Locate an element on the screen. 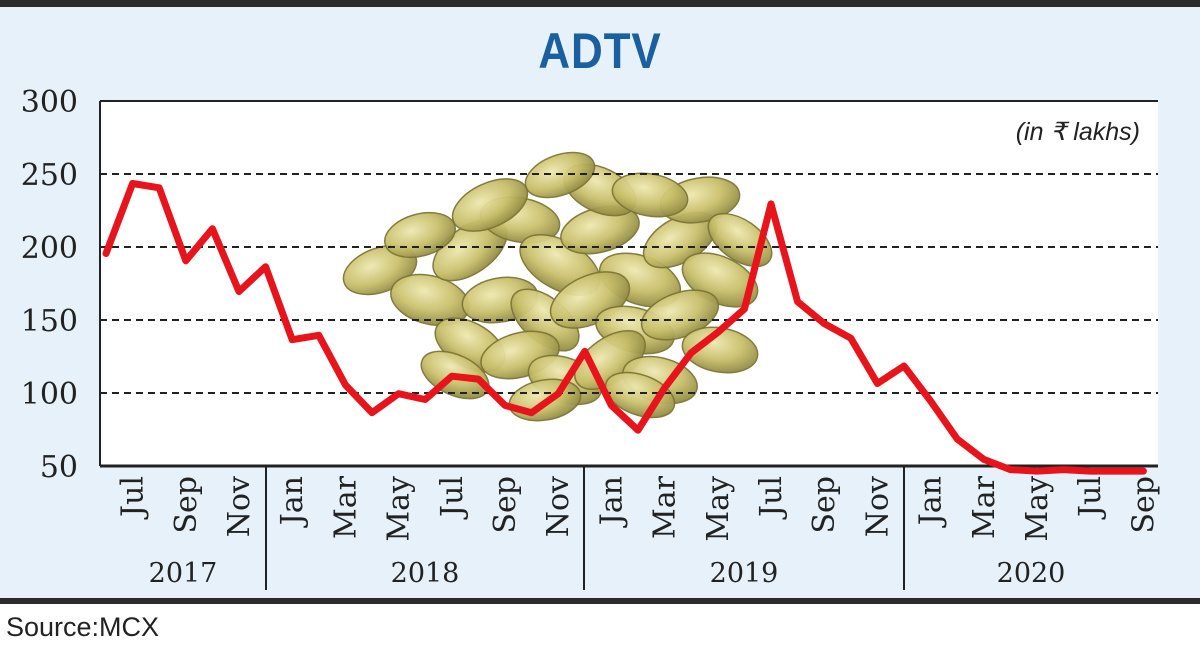  year-label: 2017 is located at coordinates (183, 573).